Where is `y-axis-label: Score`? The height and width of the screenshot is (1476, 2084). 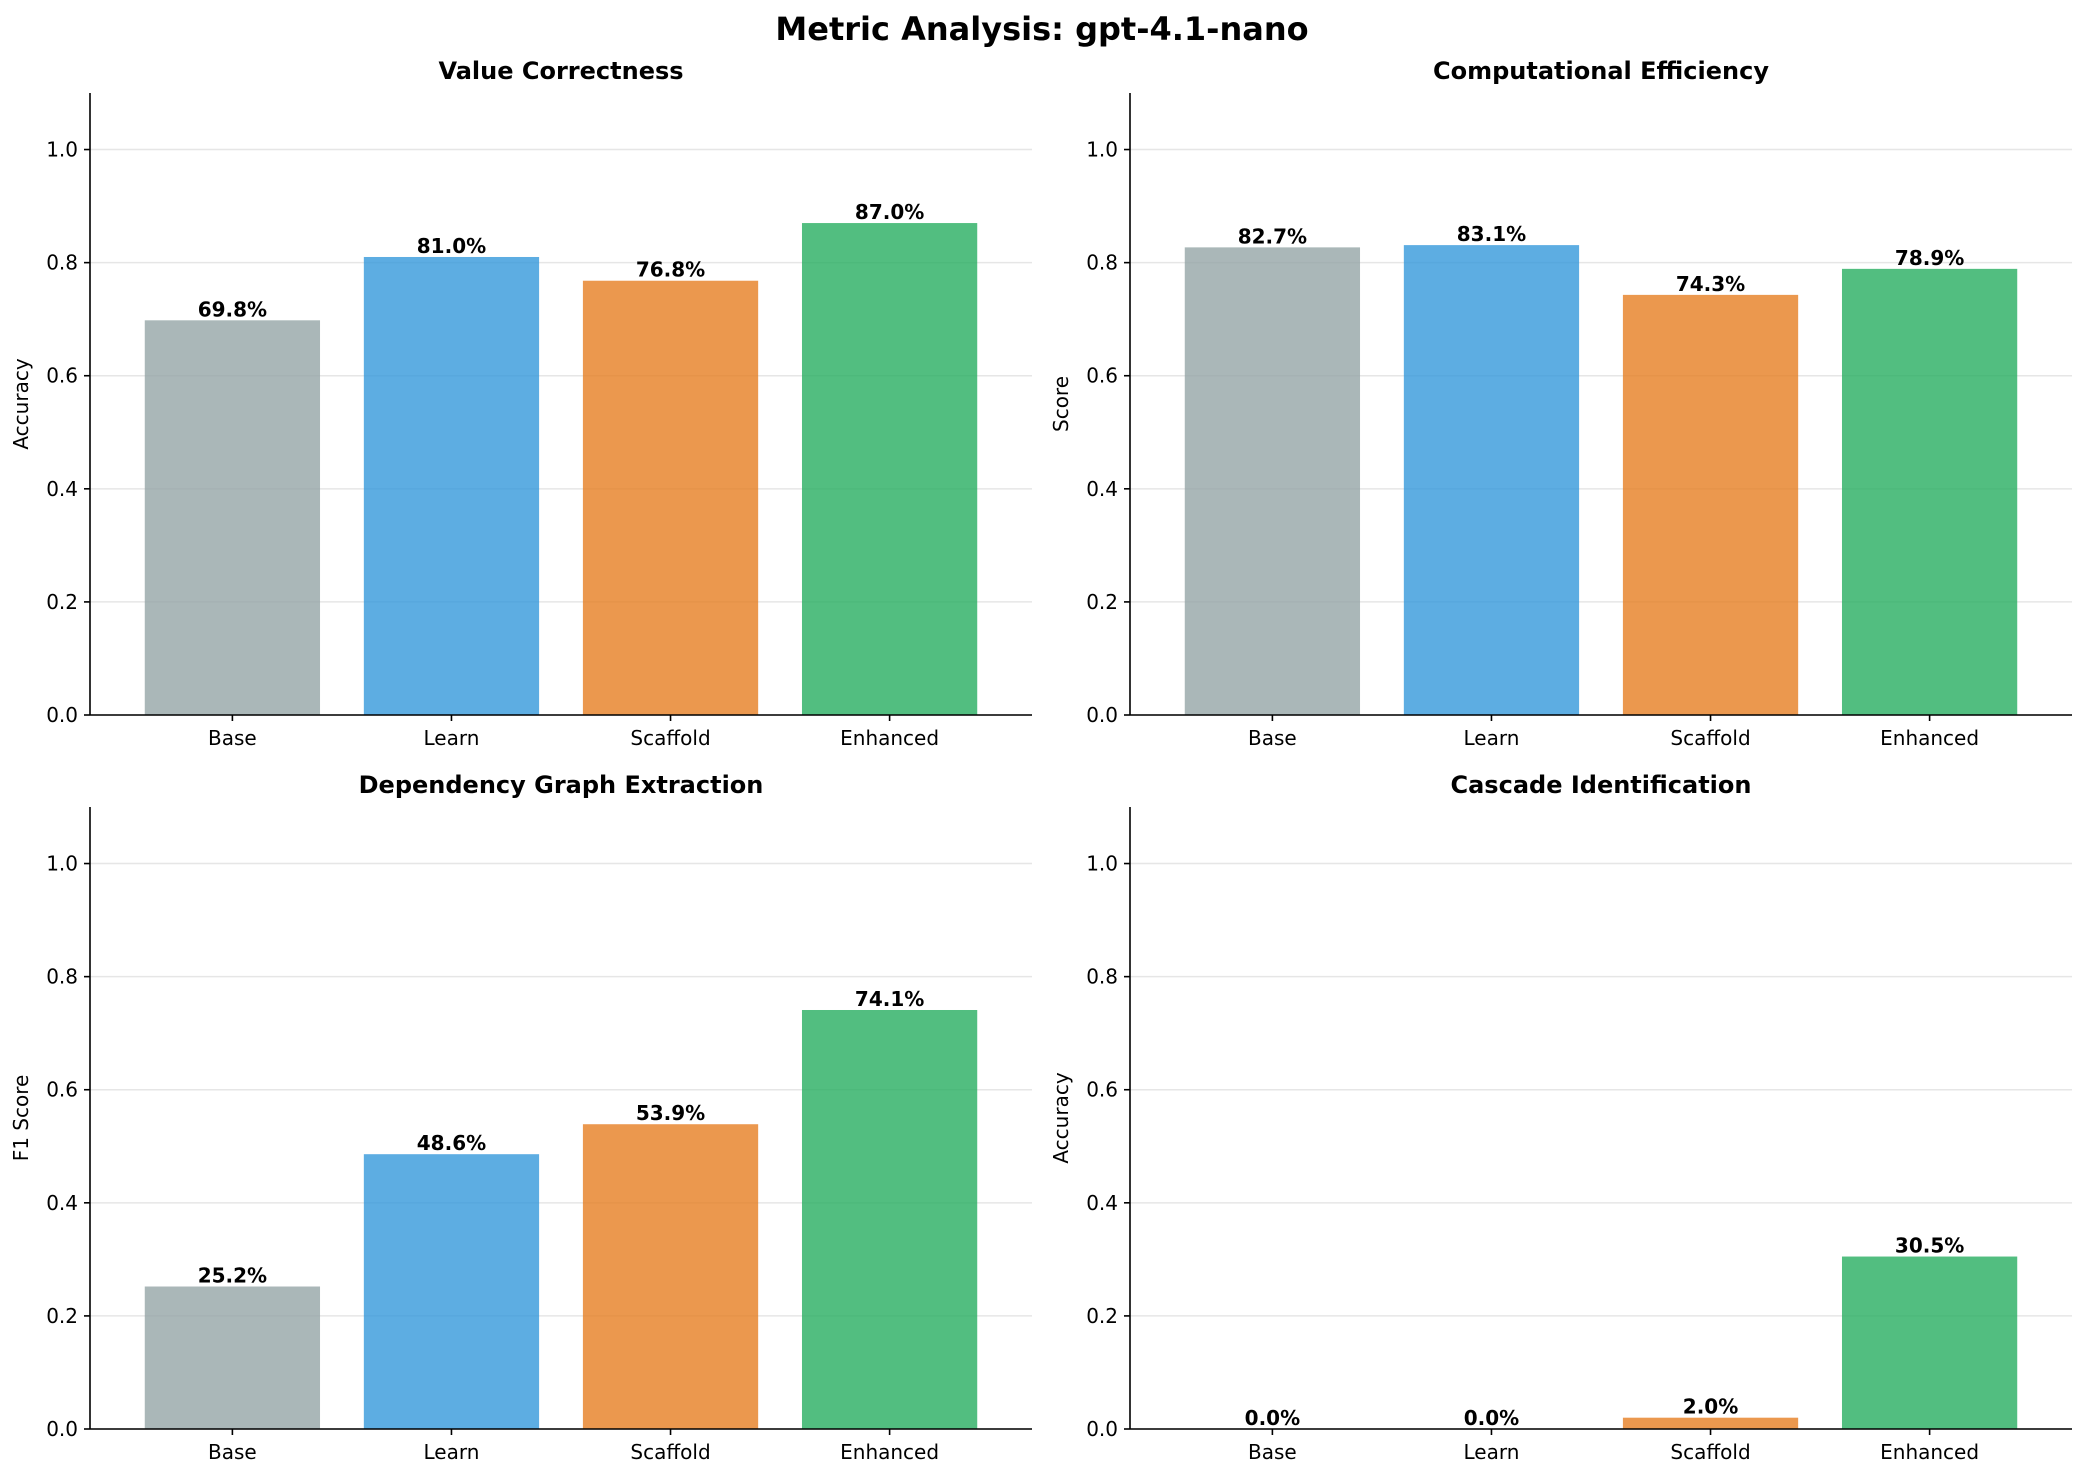 y-axis-label: Score is located at coordinates (1061, 404).